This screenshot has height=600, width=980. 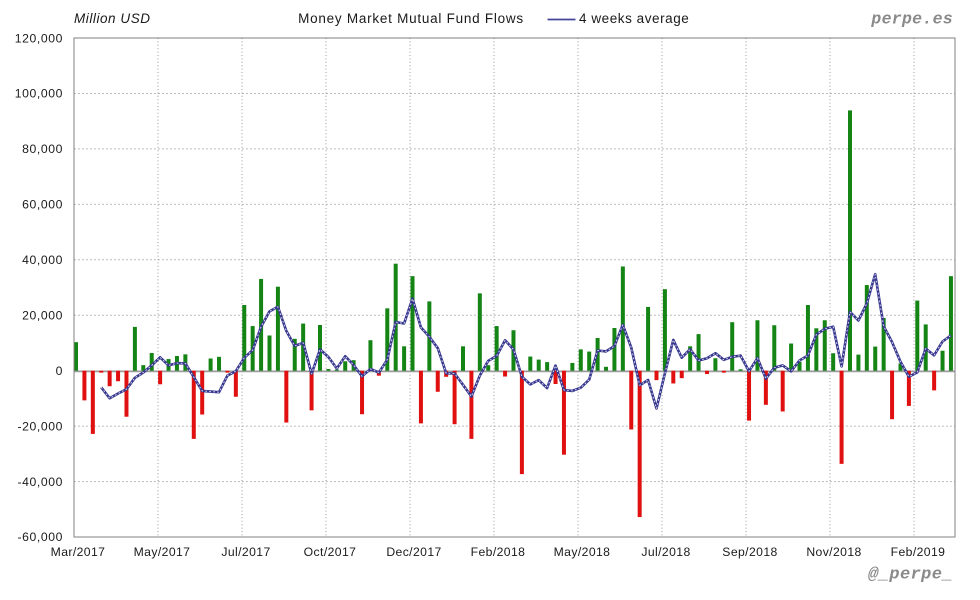 I want to click on svg-text: Dec/2017, so click(x=413, y=552).